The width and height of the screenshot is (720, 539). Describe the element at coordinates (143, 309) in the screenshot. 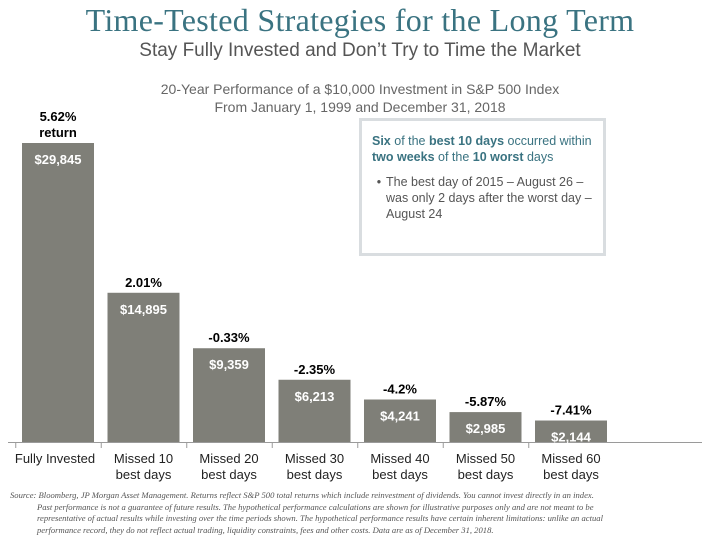

I see `bar-value-label: $14,895` at that location.